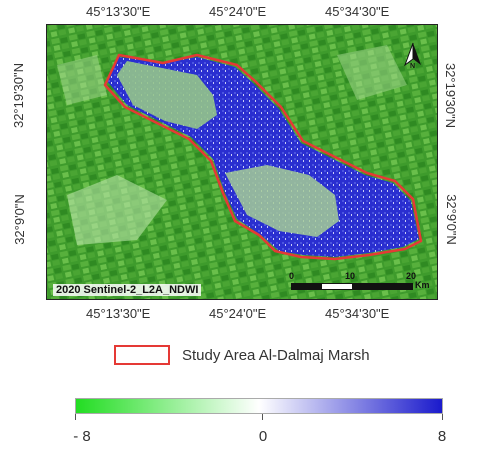 This screenshot has width=480, height=452. Describe the element at coordinates (238, 11) in the screenshot. I see `top-tick-lon-2: 45°24'0"E` at that location.